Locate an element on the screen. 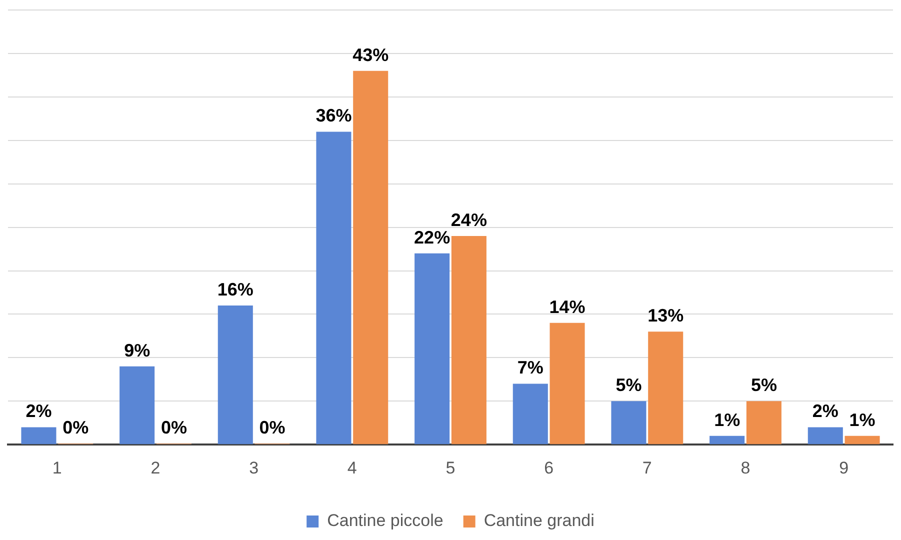 This screenshot has height=540, width=901. legend-label: Cantine piccole is located at coordinates (385, 520).